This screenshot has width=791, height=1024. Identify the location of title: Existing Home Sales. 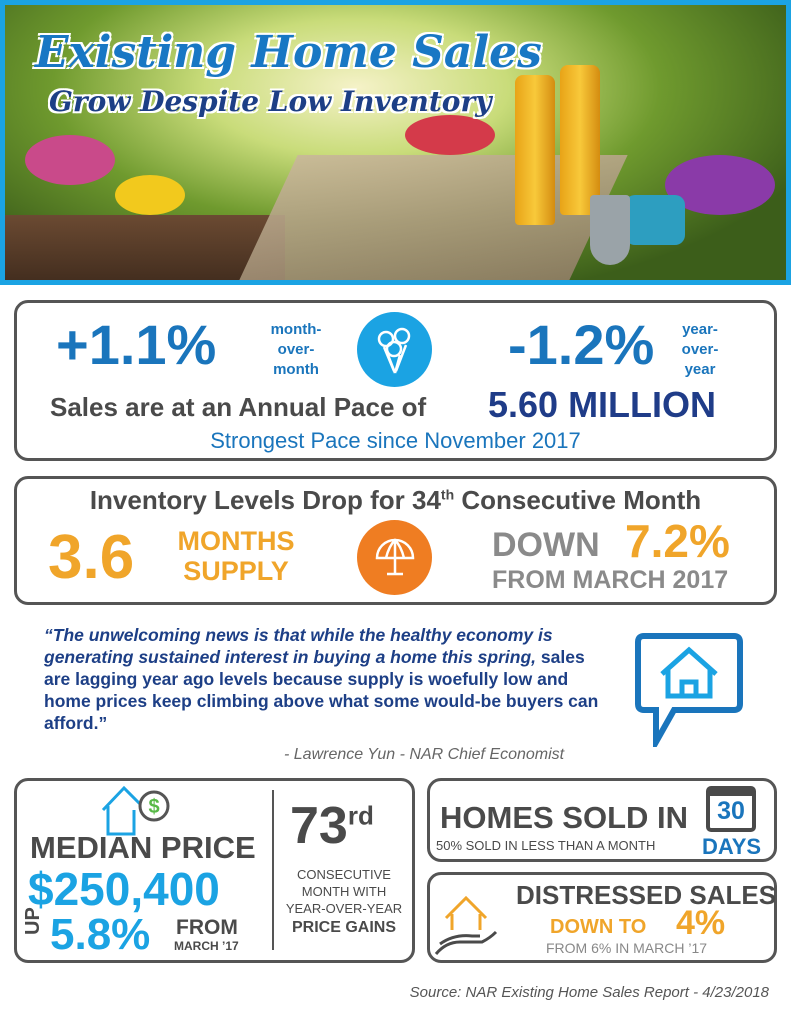
(288, 52).